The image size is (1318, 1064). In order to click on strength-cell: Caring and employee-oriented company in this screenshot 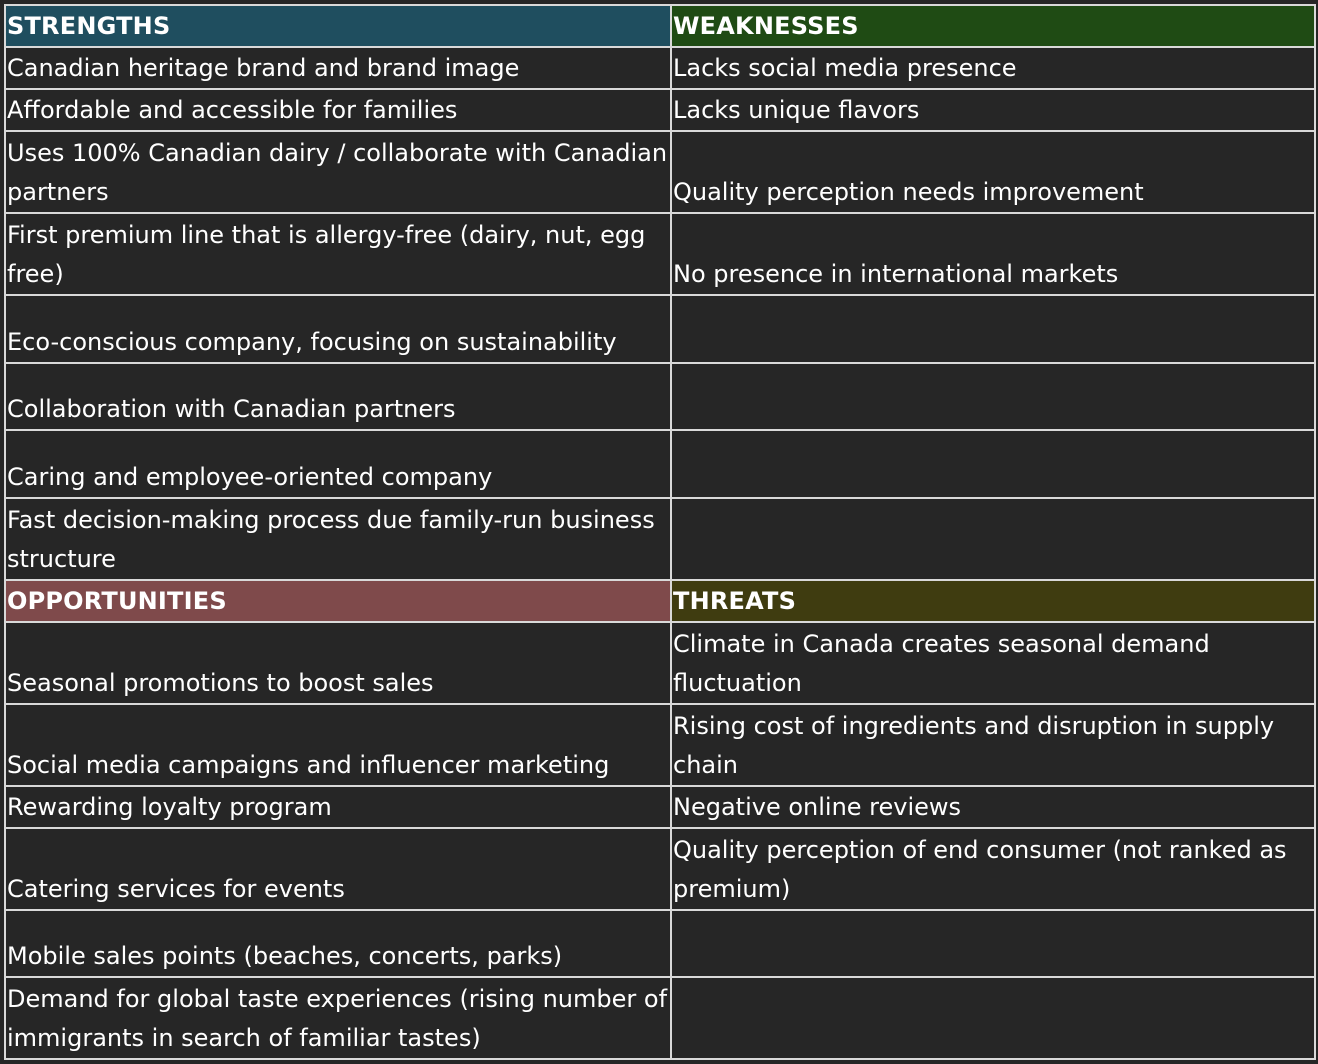, I will do `click(338, 464)`.